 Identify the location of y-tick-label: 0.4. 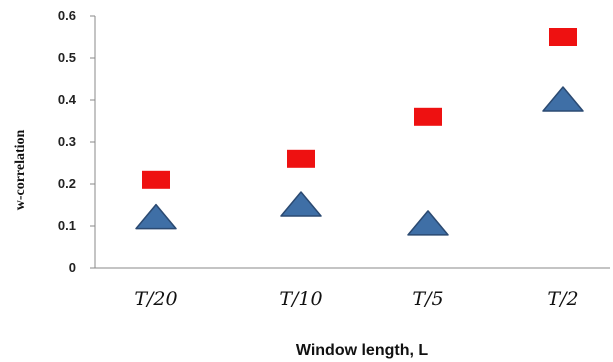
(67, 99).